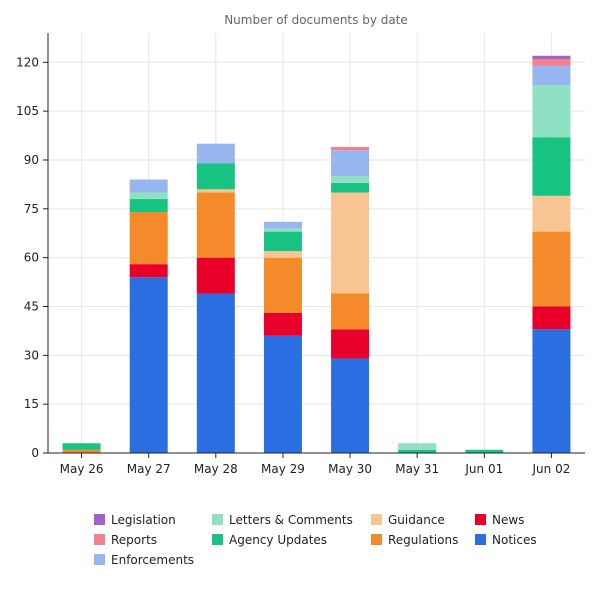 Image resolution: width=600 pixels, height=604 pixels. I want to click on y-tick-label: 0, so click(35, 453).